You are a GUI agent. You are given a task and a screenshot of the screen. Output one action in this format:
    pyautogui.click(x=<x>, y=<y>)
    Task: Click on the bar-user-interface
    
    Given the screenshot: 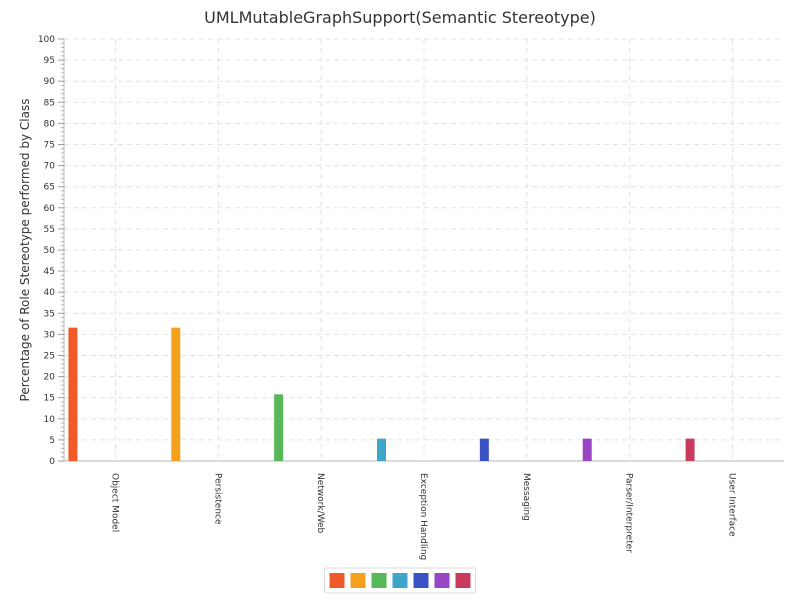 What is the action you would take?
    pyautogui.click(x=690, y=449)
    